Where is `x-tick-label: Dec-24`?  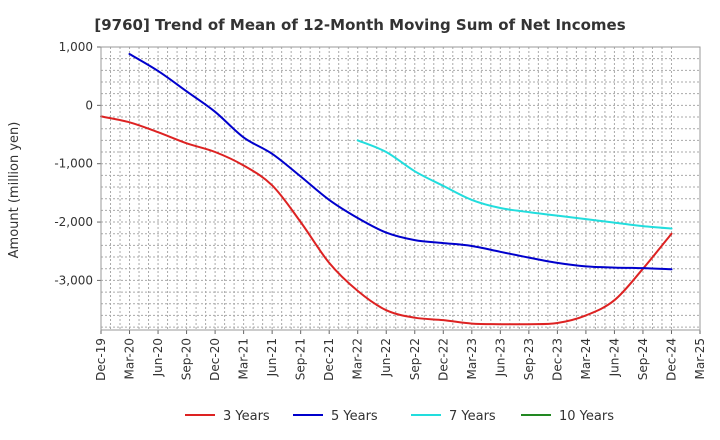 x-tick-label: Dec-24 is located at coordinates (671, 359).